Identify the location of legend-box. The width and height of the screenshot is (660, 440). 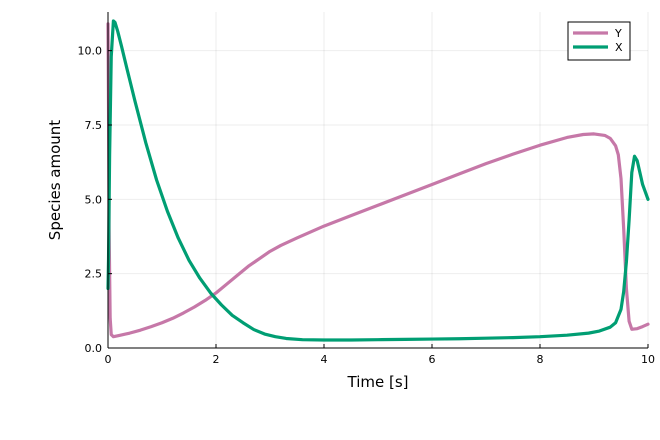
(599, 41).